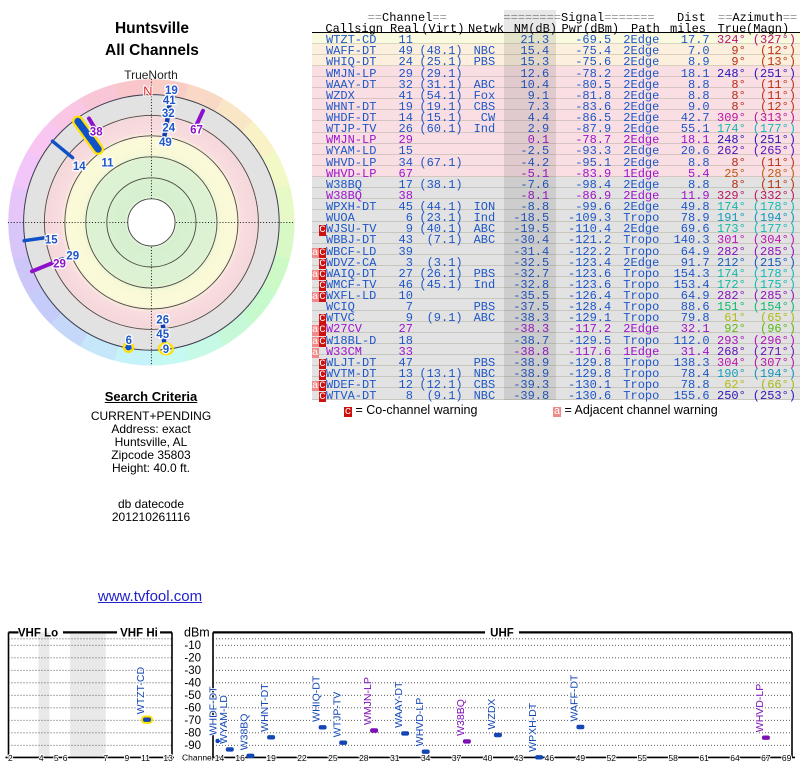 Image resolution: width=800 pixels, height=768 pixels. I want to click on svg-text: -70, so click(192, 721).